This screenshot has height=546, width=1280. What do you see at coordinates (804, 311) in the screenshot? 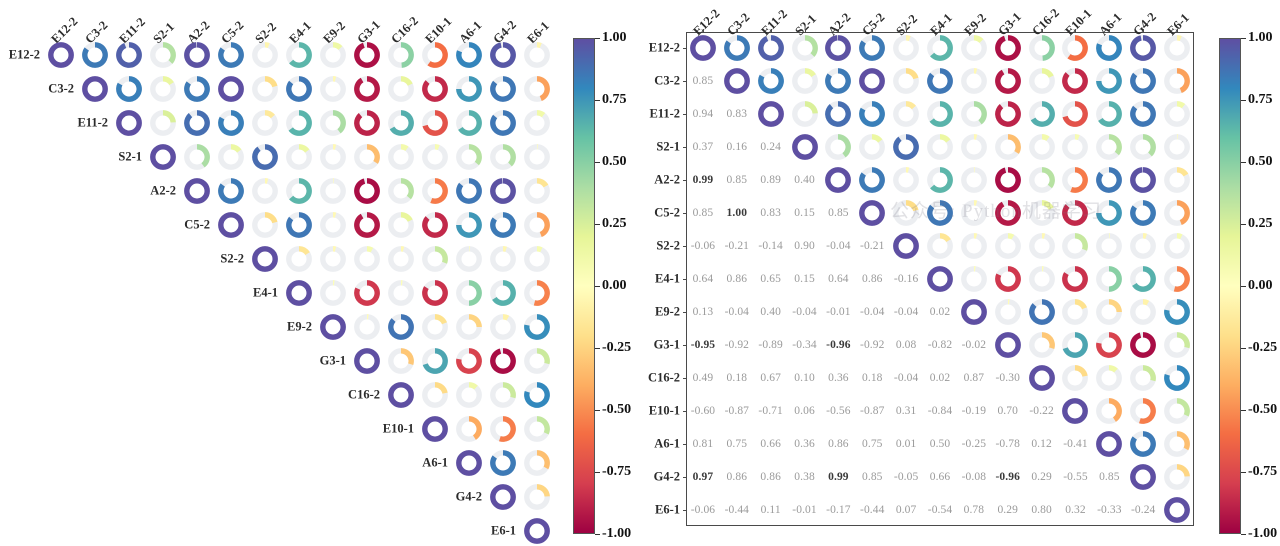
I see `right-value-E9-2-S2-1: -0.04` at bounding box center [804, 311].